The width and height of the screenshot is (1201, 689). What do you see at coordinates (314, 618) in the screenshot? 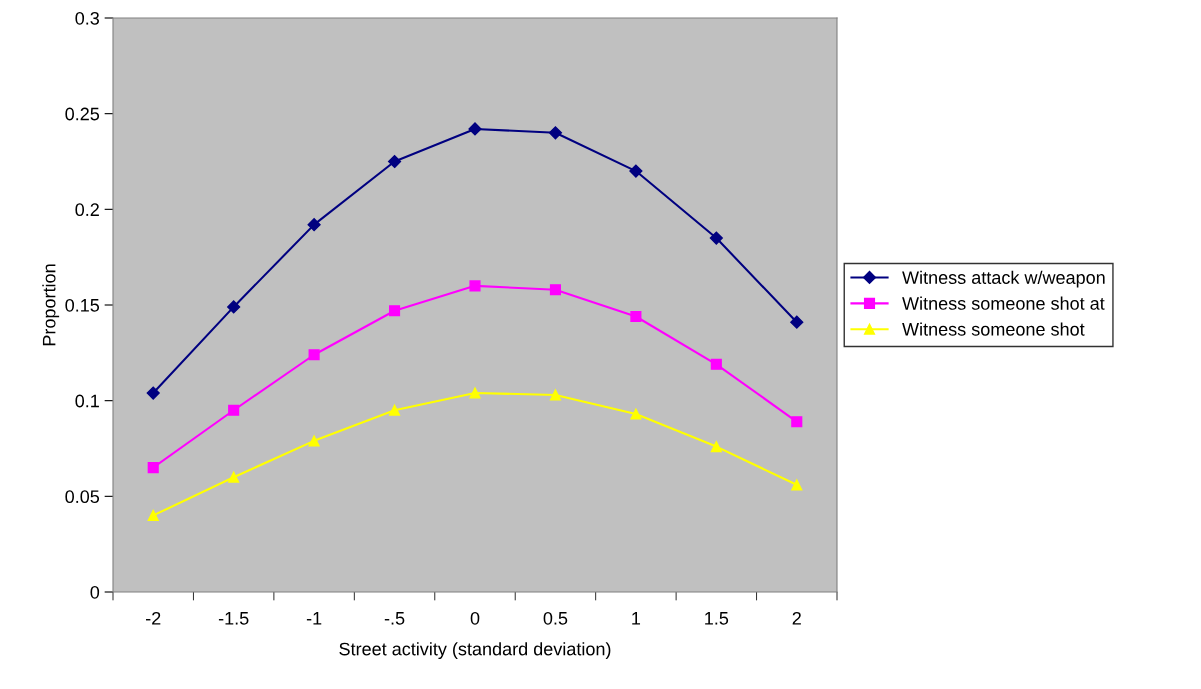
I see `x-tick-label: -1` at bounding box center [314, 618].